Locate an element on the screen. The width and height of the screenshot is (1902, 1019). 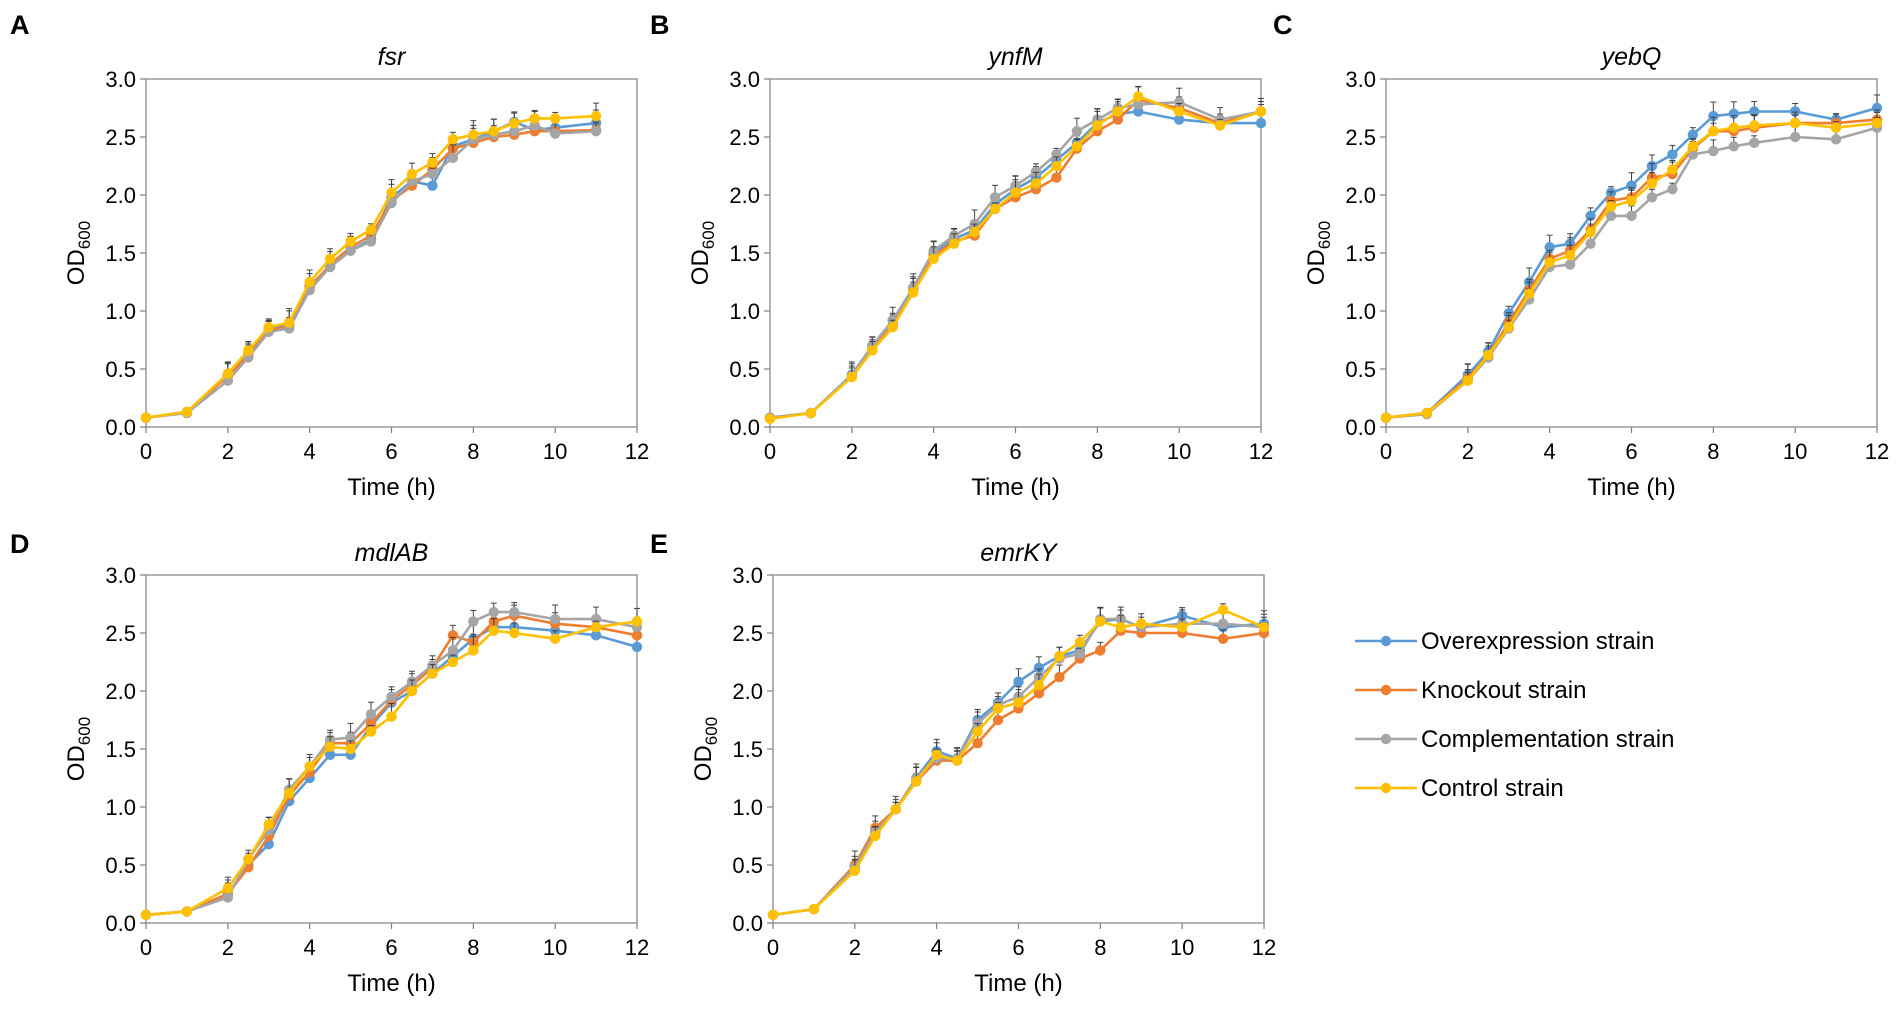
y-tick-label: 1.5 is located at coordinates (744, 253).